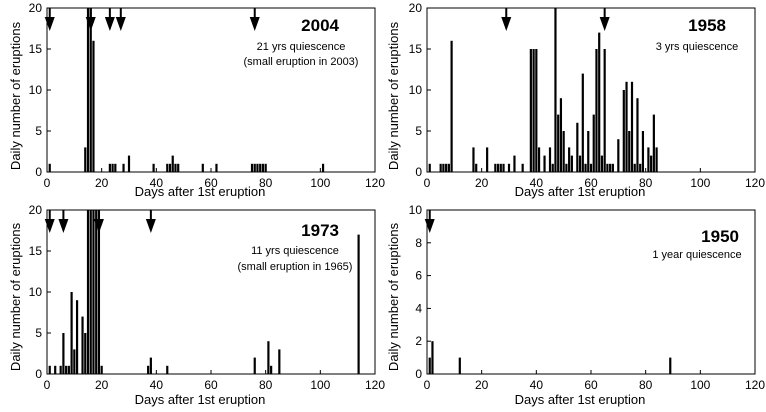 Image resolution: width=766 pixels, height=412 pixels. I want to click on year-label-1958: 1958, so click(707, 25).